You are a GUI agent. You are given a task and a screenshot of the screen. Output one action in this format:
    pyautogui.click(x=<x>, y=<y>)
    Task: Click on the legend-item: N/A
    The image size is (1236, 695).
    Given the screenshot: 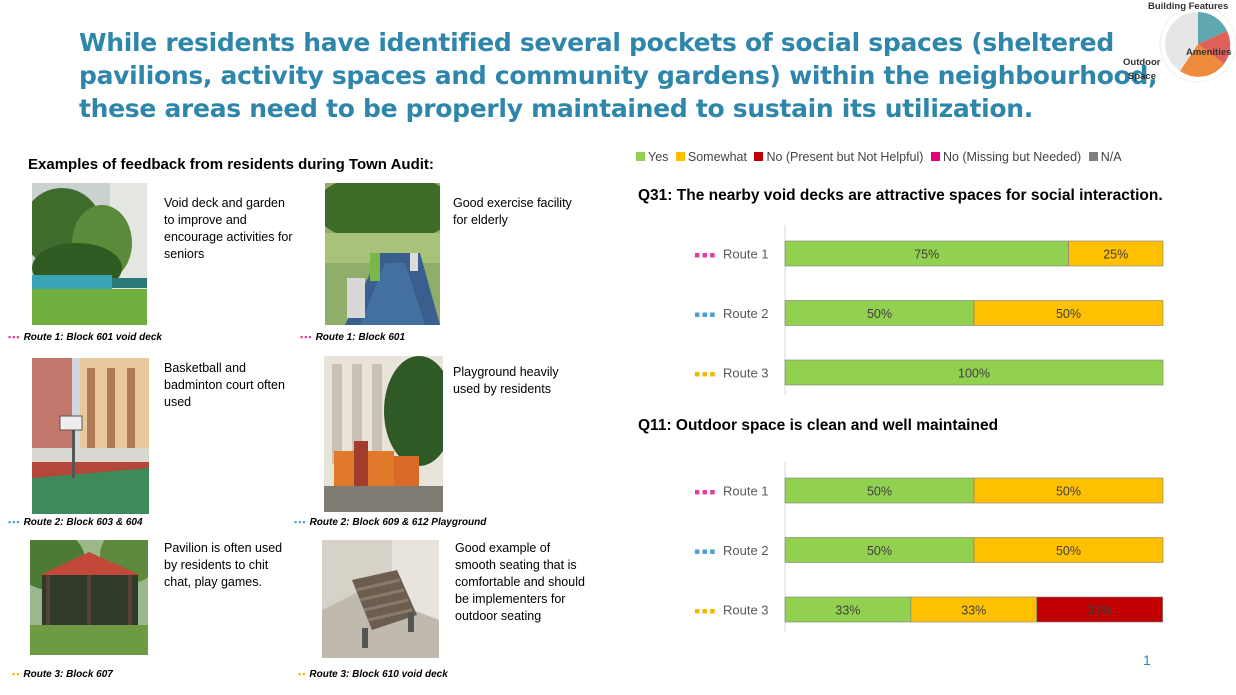 What is the action you would take?
    pyautogui.click(x=1105, y=157)
    